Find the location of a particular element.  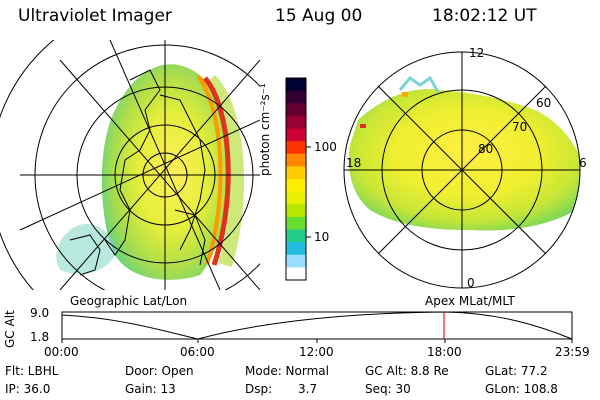

colorbar is located at coordinates (296, 179).